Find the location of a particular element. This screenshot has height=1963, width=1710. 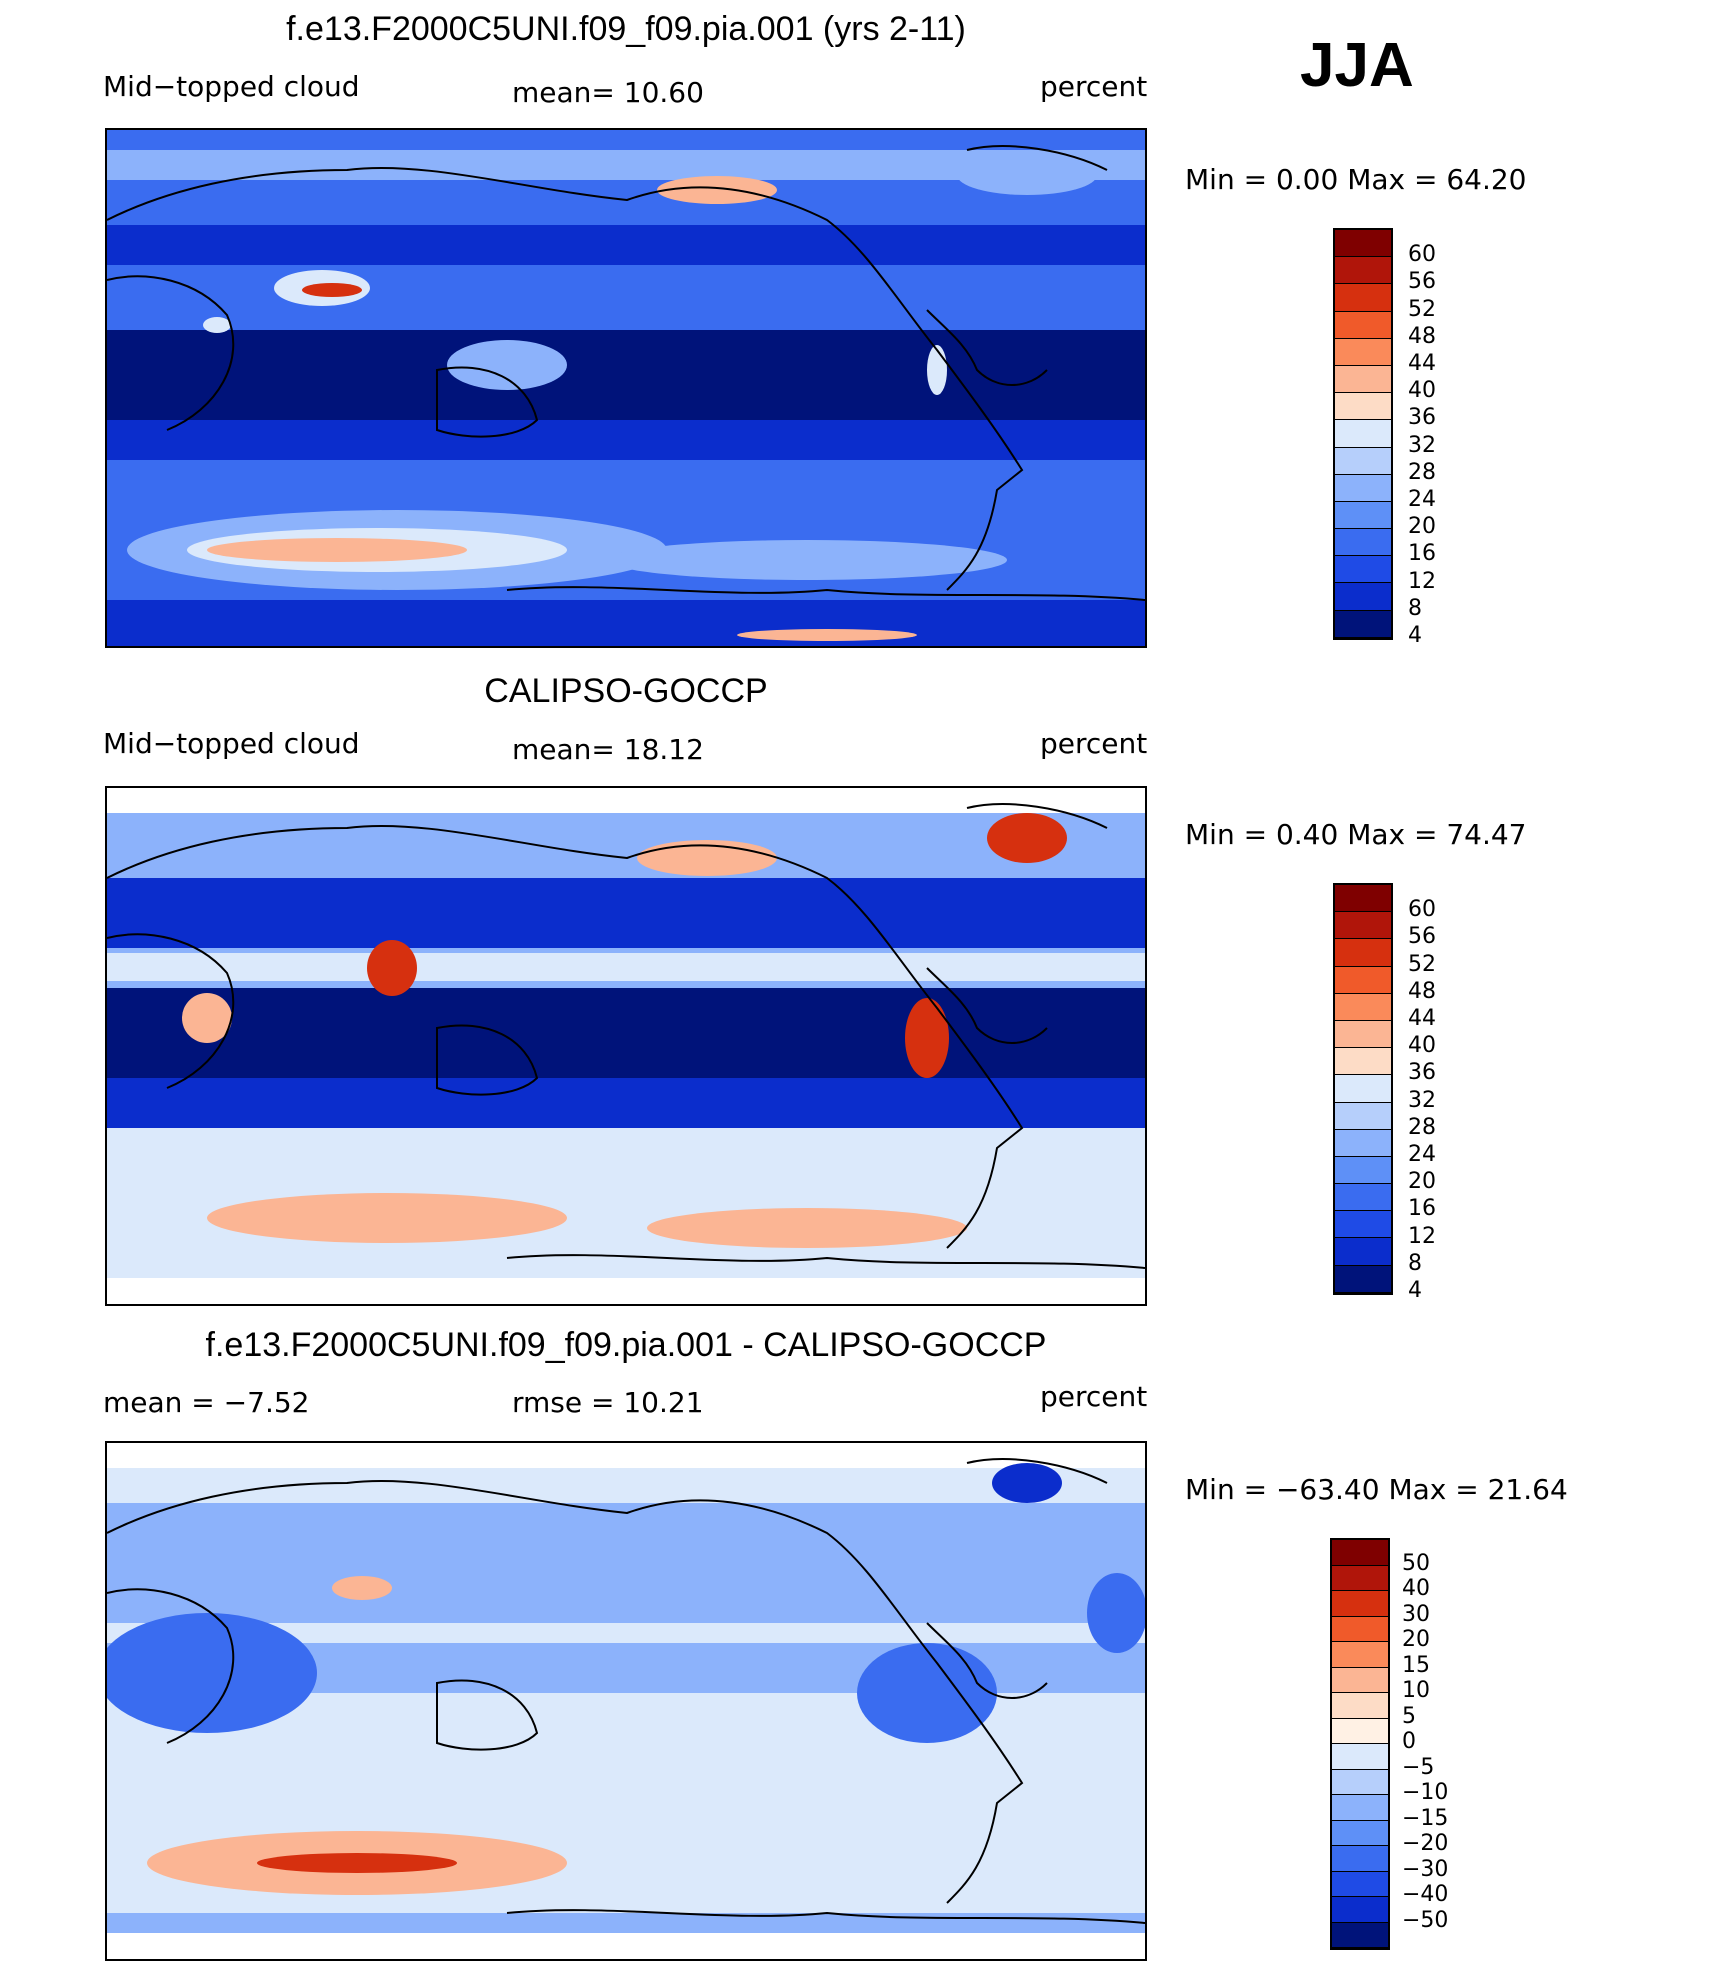

panel1-units-label: percent is located at coordinates (1094, 86).